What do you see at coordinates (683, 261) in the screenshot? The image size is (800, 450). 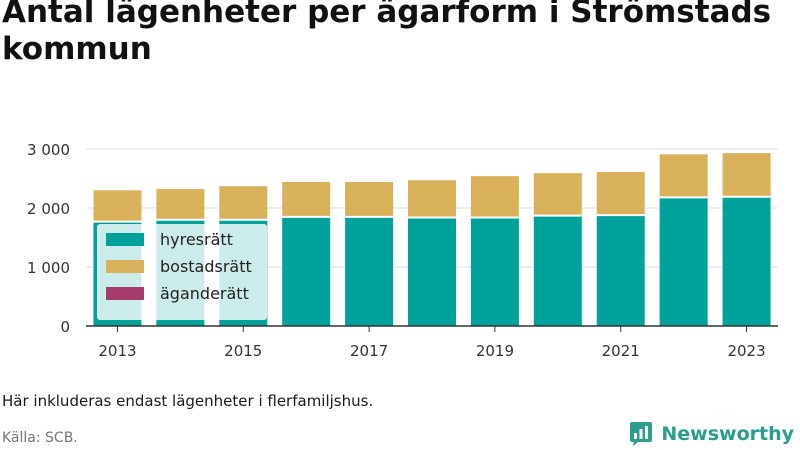 I see `bar-hyresrätt-2022` at bounding box center [683, 261].